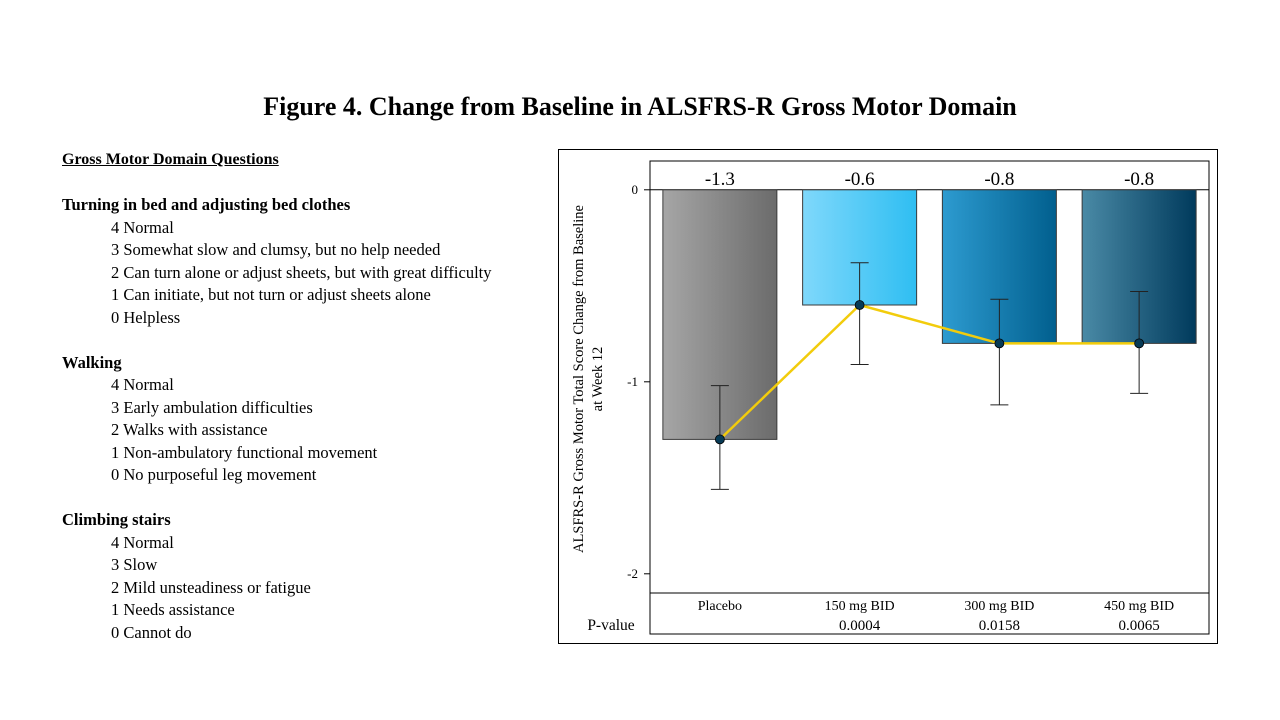 The image size is (1280, 720). I want to click on p-value: 0.0004, so click(860, 626).